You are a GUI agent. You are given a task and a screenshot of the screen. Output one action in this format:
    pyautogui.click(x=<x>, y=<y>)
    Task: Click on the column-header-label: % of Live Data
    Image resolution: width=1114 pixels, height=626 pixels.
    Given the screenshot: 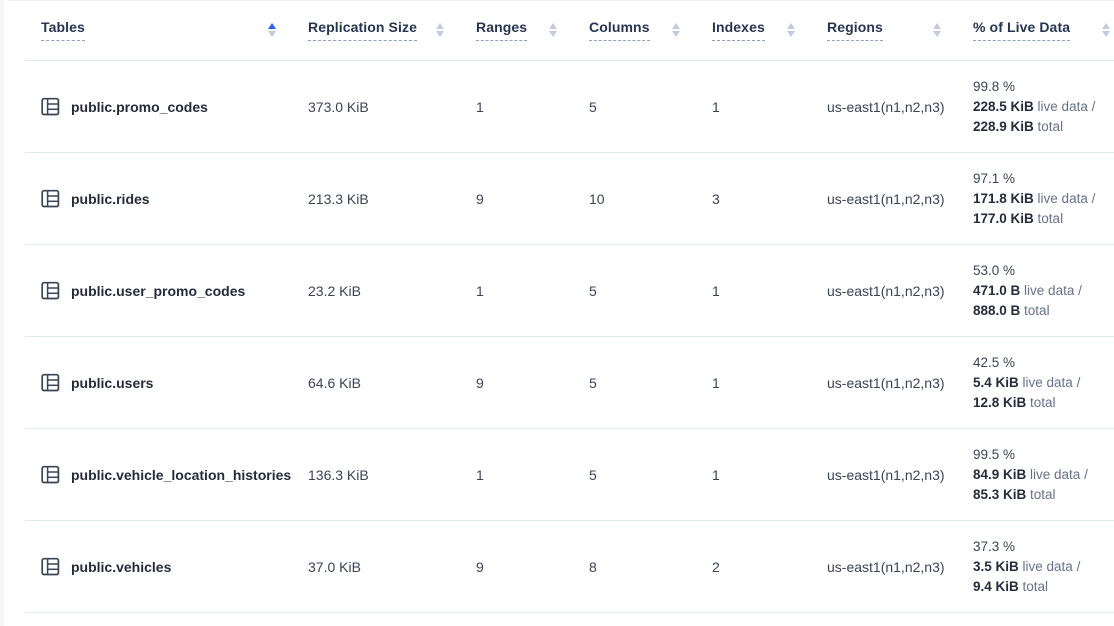 What is the action you would take?
    pyautogui.click(x=1022, y=30)
    